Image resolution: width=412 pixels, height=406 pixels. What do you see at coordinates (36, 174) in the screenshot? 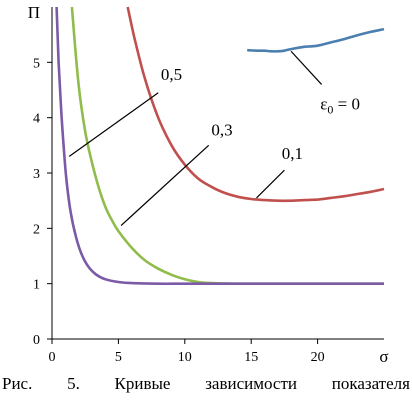
I see `y-tick-label: 3` at bounding box center [36, 174].